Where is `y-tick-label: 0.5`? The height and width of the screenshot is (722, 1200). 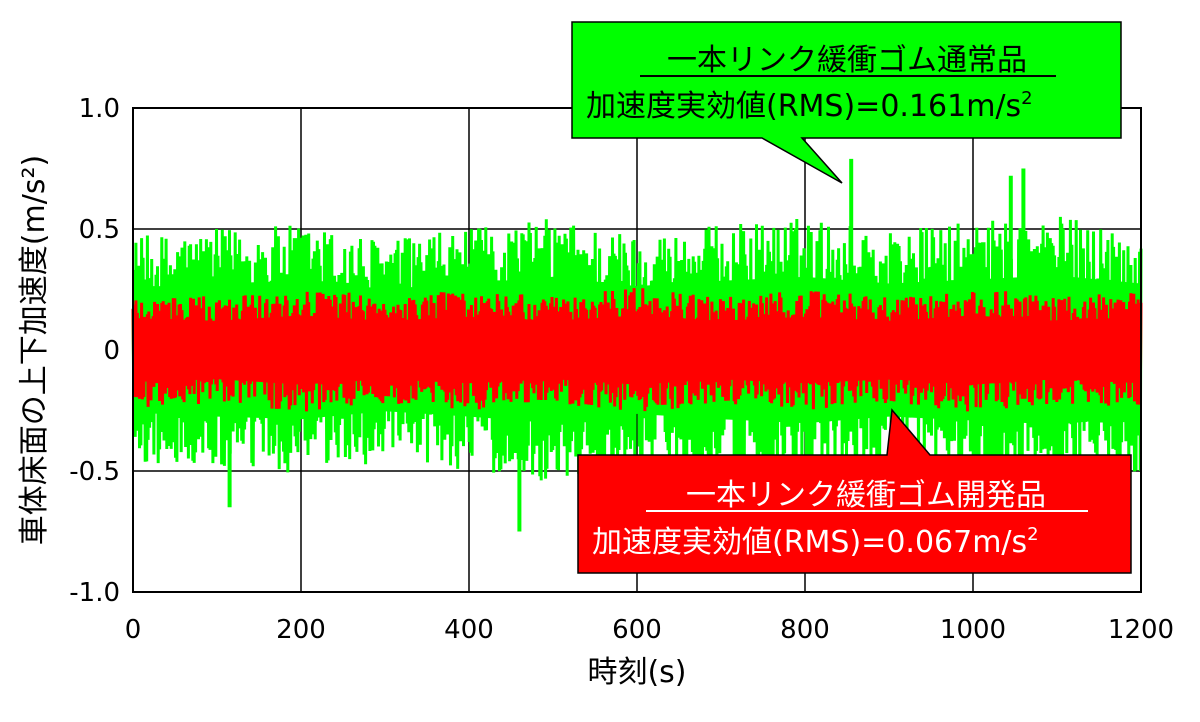 y-tick-label: 0.5 is located at coordinates (99, 230).